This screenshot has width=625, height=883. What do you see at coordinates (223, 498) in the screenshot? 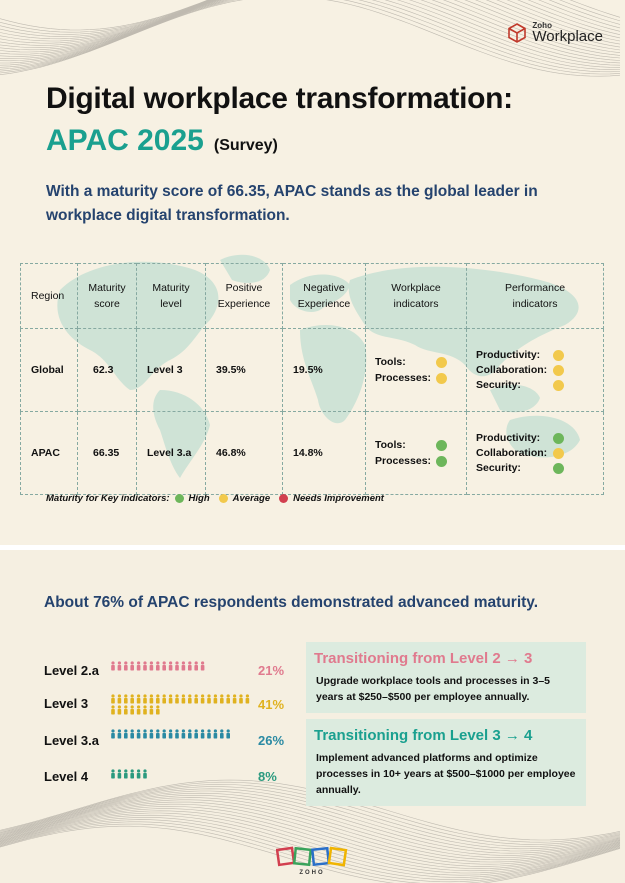
I see `legend-average-dot` at bounding box center [223, 498].